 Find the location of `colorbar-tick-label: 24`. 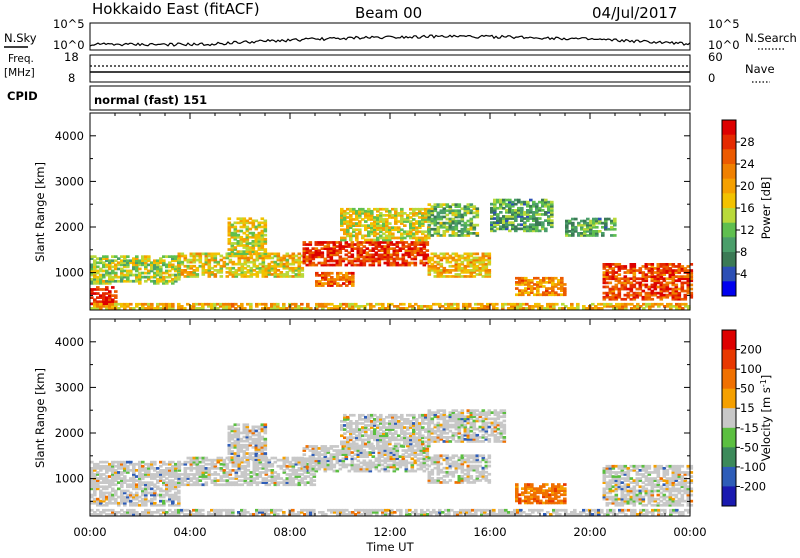

colorbar-tick-label: 24 is located at coordinates (747, 164).